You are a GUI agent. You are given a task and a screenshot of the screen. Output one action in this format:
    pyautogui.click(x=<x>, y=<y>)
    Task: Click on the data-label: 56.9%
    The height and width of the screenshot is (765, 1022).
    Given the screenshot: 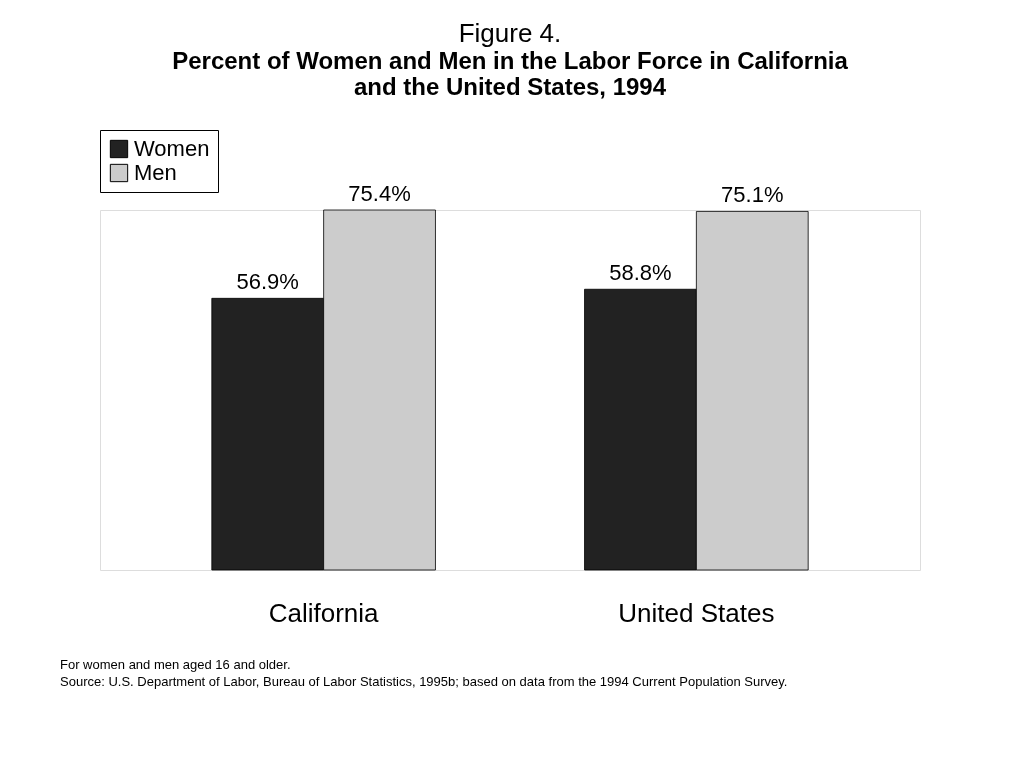 What is the action you would take?
    pyautogui.click(x=267, y=282)
    